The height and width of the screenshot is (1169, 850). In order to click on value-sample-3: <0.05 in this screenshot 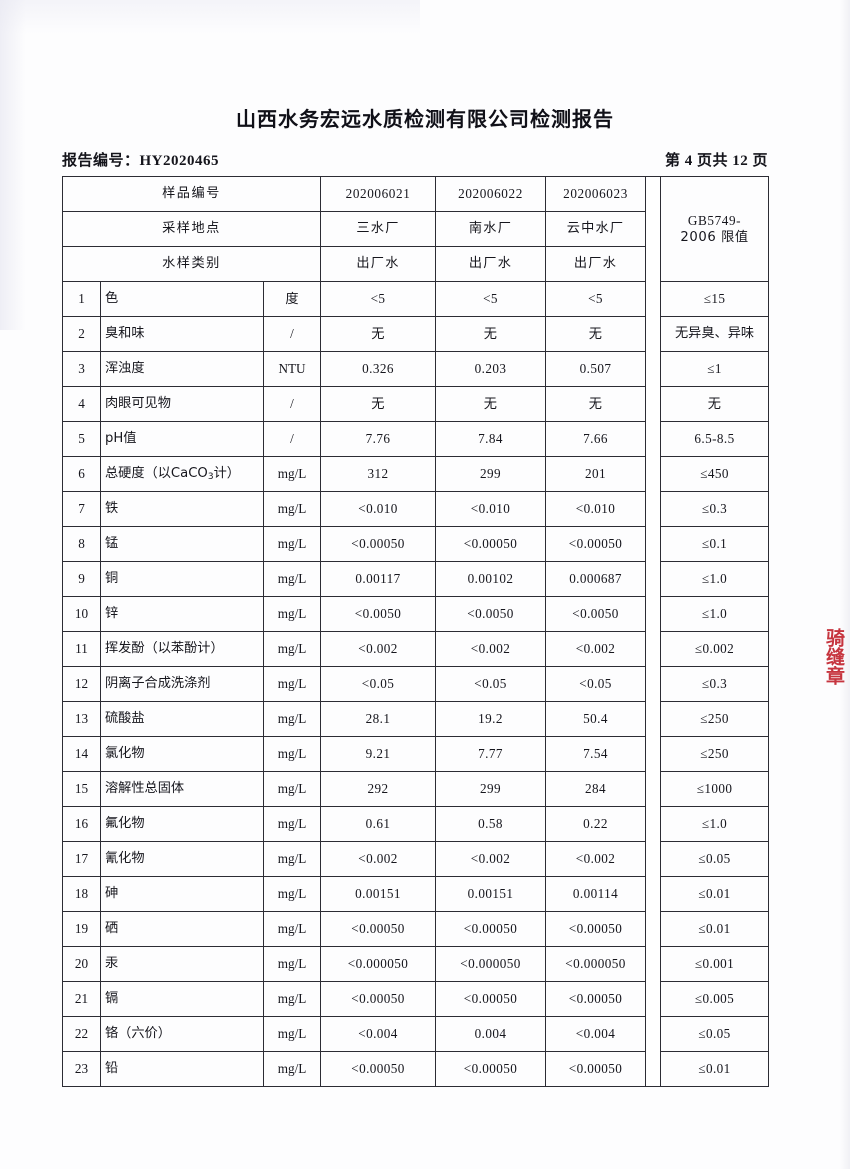, I will do `click(596, 684)`.